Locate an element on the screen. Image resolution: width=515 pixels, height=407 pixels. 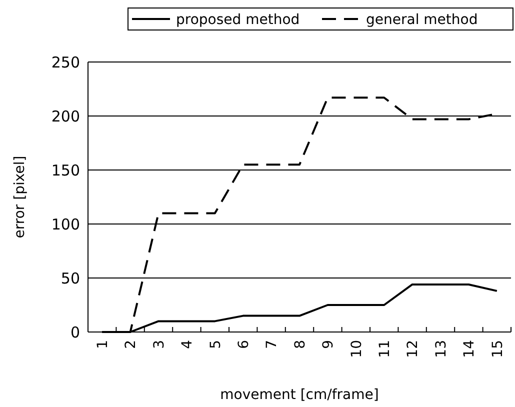
y-tick-label: 50 is located at coordinates (70, 278).